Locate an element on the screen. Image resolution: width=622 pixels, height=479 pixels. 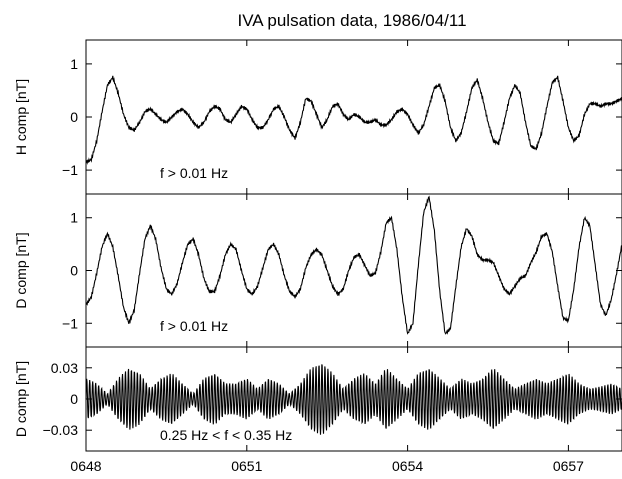
series-d-comp-filtered is located at coordinates (353, 399).